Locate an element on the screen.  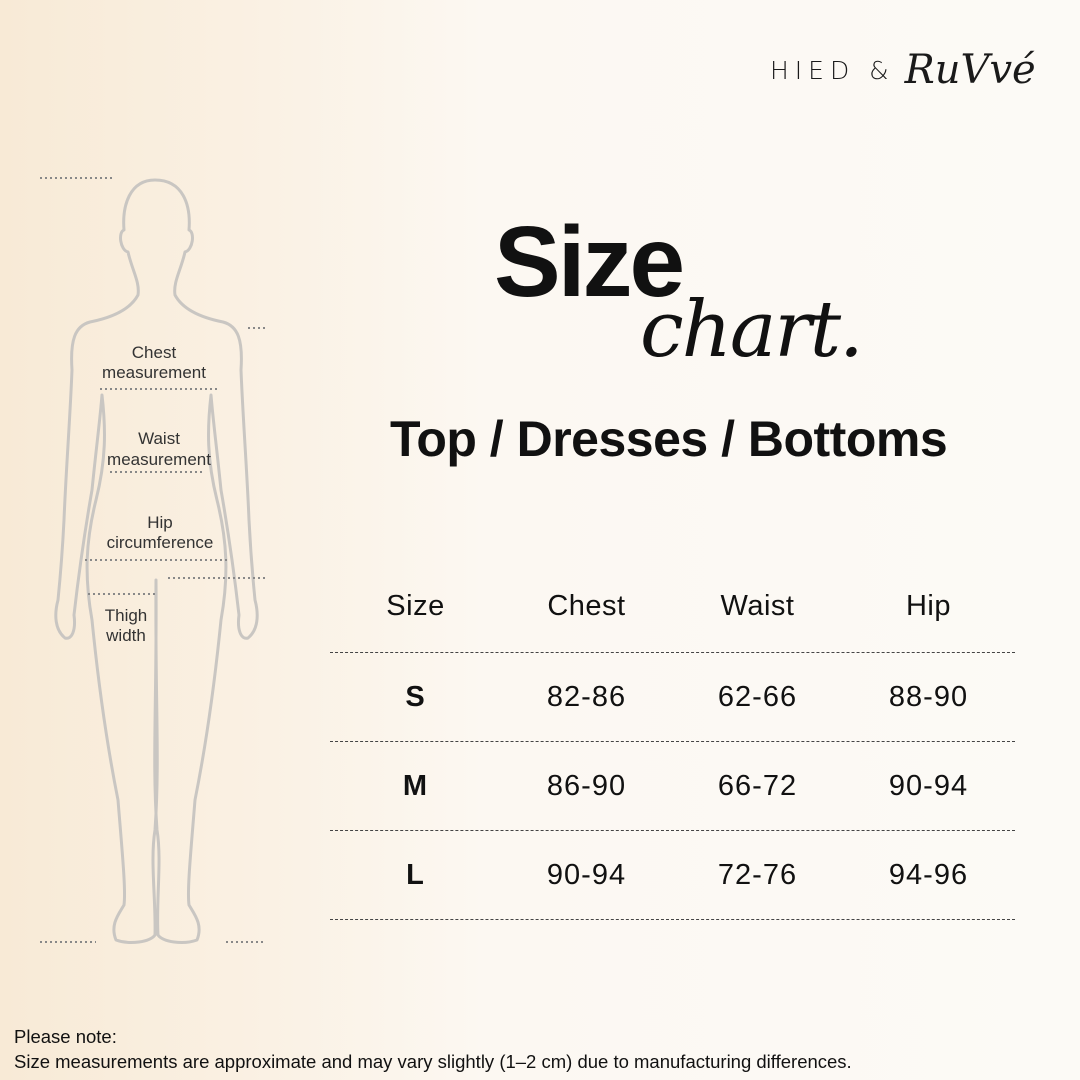
cell-chest: 82-86 is located at coordinates (586, 696).